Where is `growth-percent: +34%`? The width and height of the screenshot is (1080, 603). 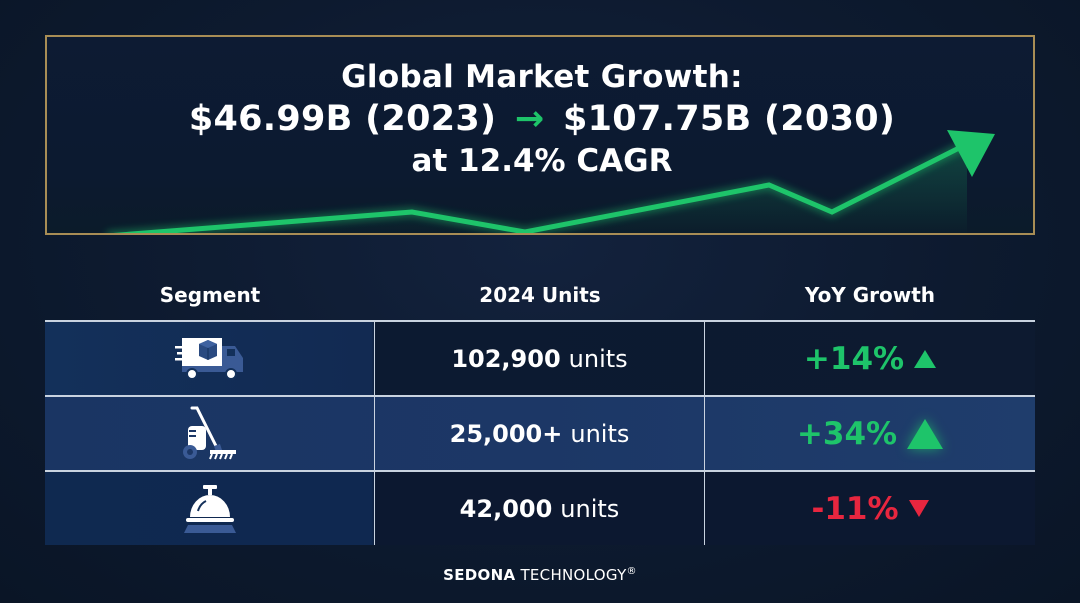
growth-percent: +34% is located at coordinates (847, 433).